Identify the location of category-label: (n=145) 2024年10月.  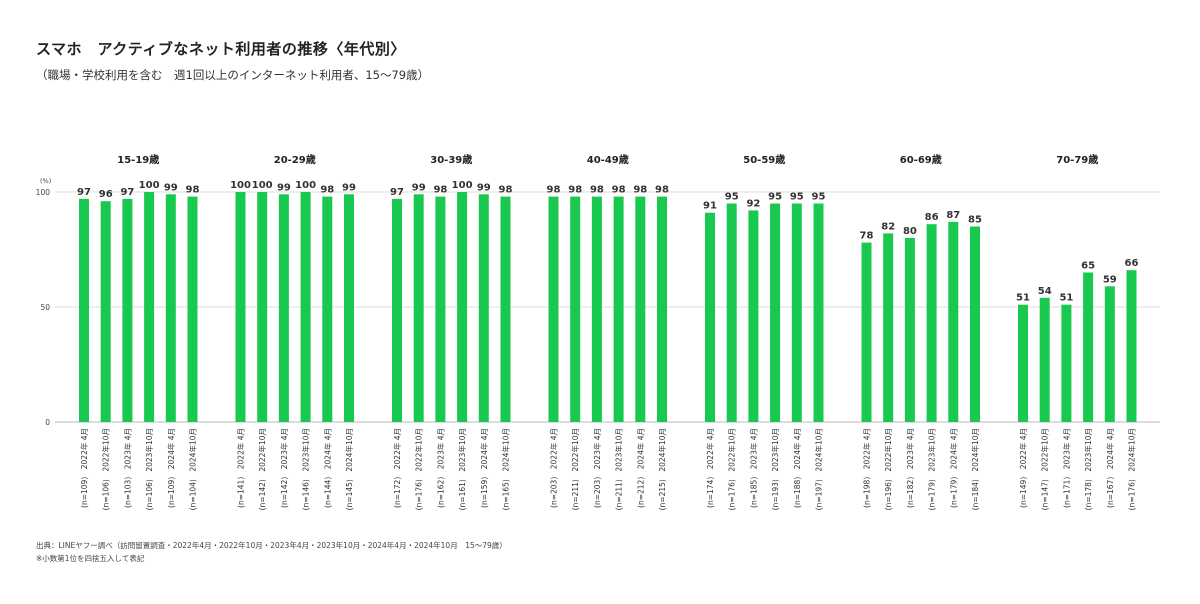
(349, 469).